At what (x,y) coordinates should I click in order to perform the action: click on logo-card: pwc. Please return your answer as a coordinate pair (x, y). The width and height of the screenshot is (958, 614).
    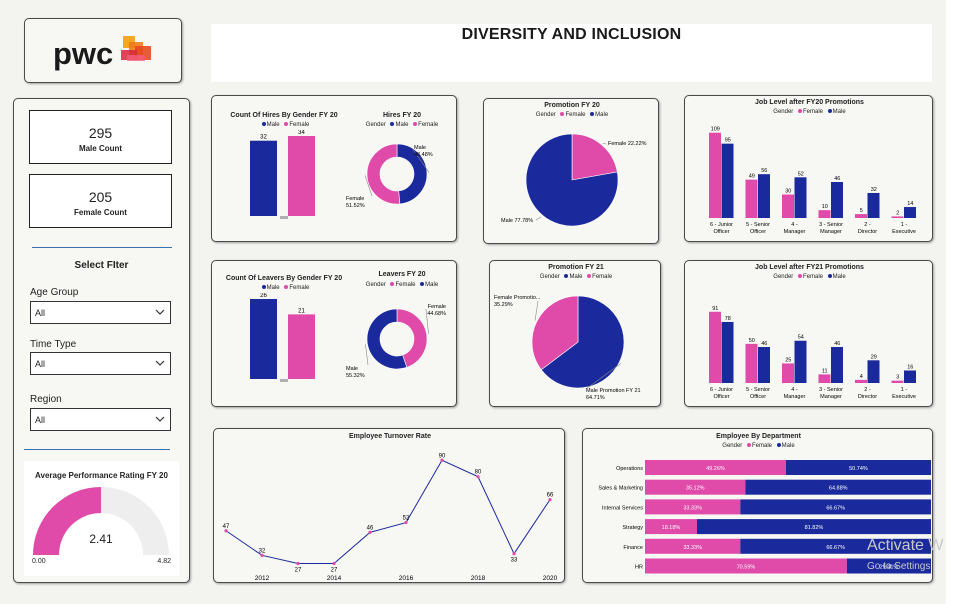
    Looking at the image, I should click on (103, 50).